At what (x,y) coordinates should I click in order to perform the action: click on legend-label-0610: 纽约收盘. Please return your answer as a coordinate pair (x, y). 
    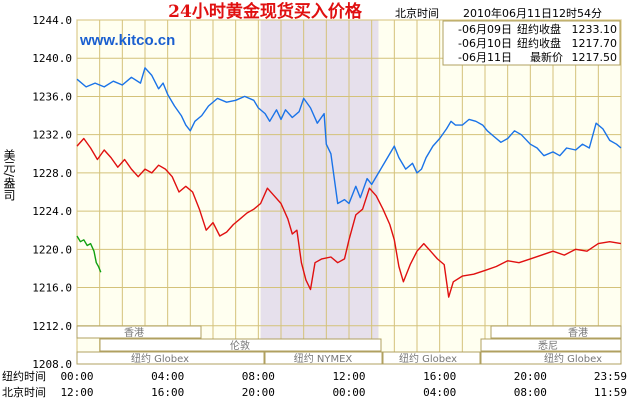
    Looking at the image, I should click on (539, 43).